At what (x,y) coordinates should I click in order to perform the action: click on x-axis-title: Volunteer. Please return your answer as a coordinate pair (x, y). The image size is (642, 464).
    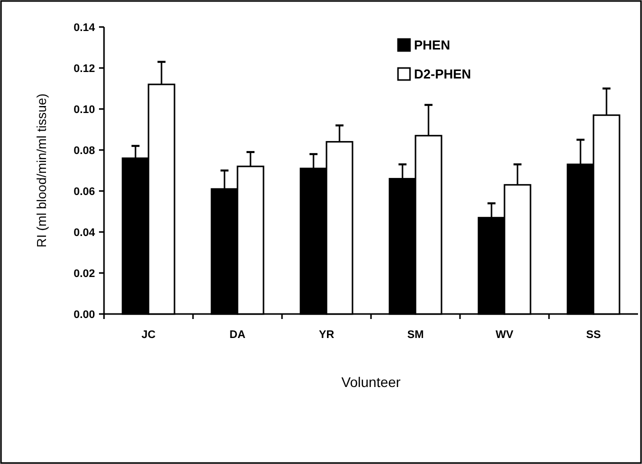
    Looking at the image, I should click on (371, 382).